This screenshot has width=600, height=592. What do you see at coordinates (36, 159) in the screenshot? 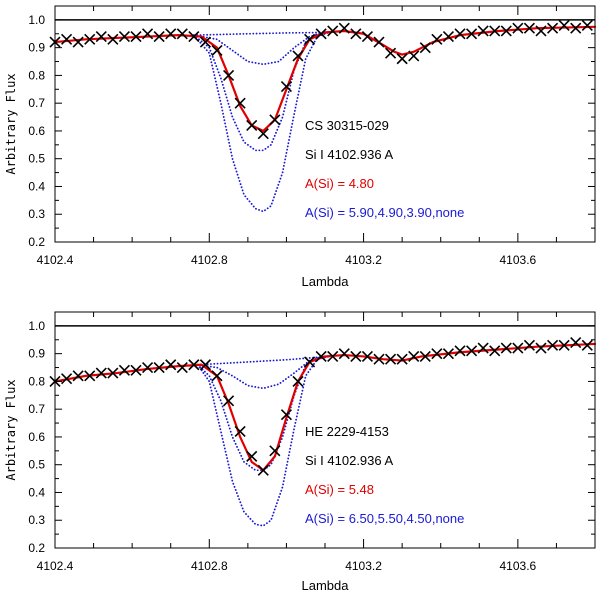
I see `top-y-tick-label: 0.5` at bounding box center [36, 159].